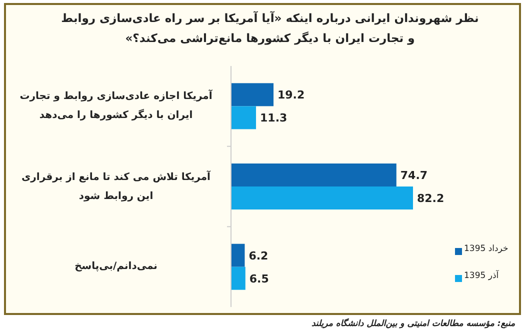 This screenshot has width=527, height=336. Describe the element at coordinates (487, 249) in the screenshot. I see `legend-label: خرداد 1395` at that location.